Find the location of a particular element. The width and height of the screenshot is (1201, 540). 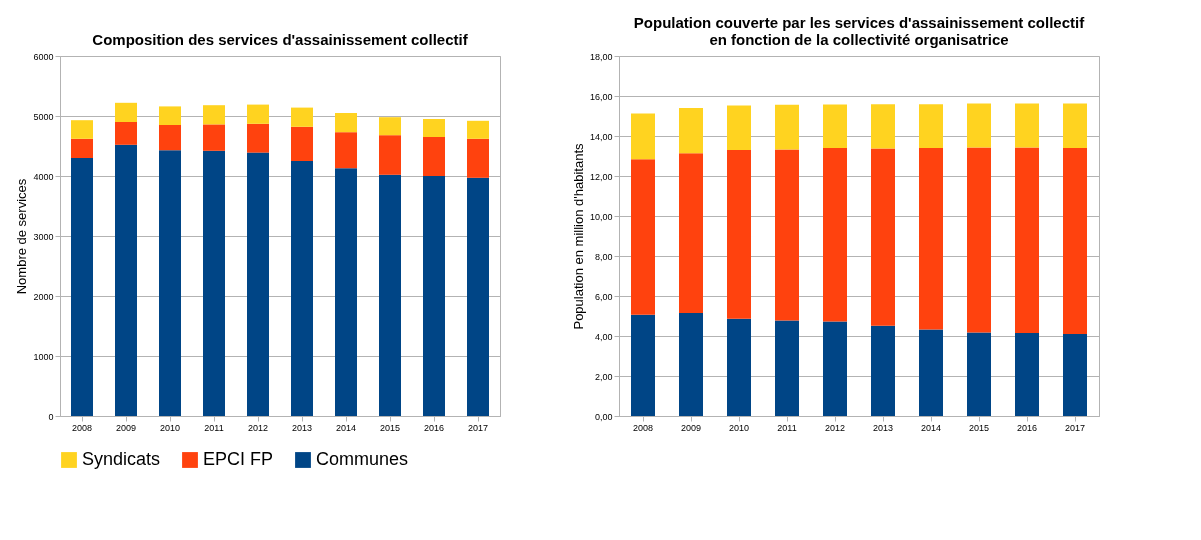

y-tick-label: 18,00 is located at coordinates (601, 56).